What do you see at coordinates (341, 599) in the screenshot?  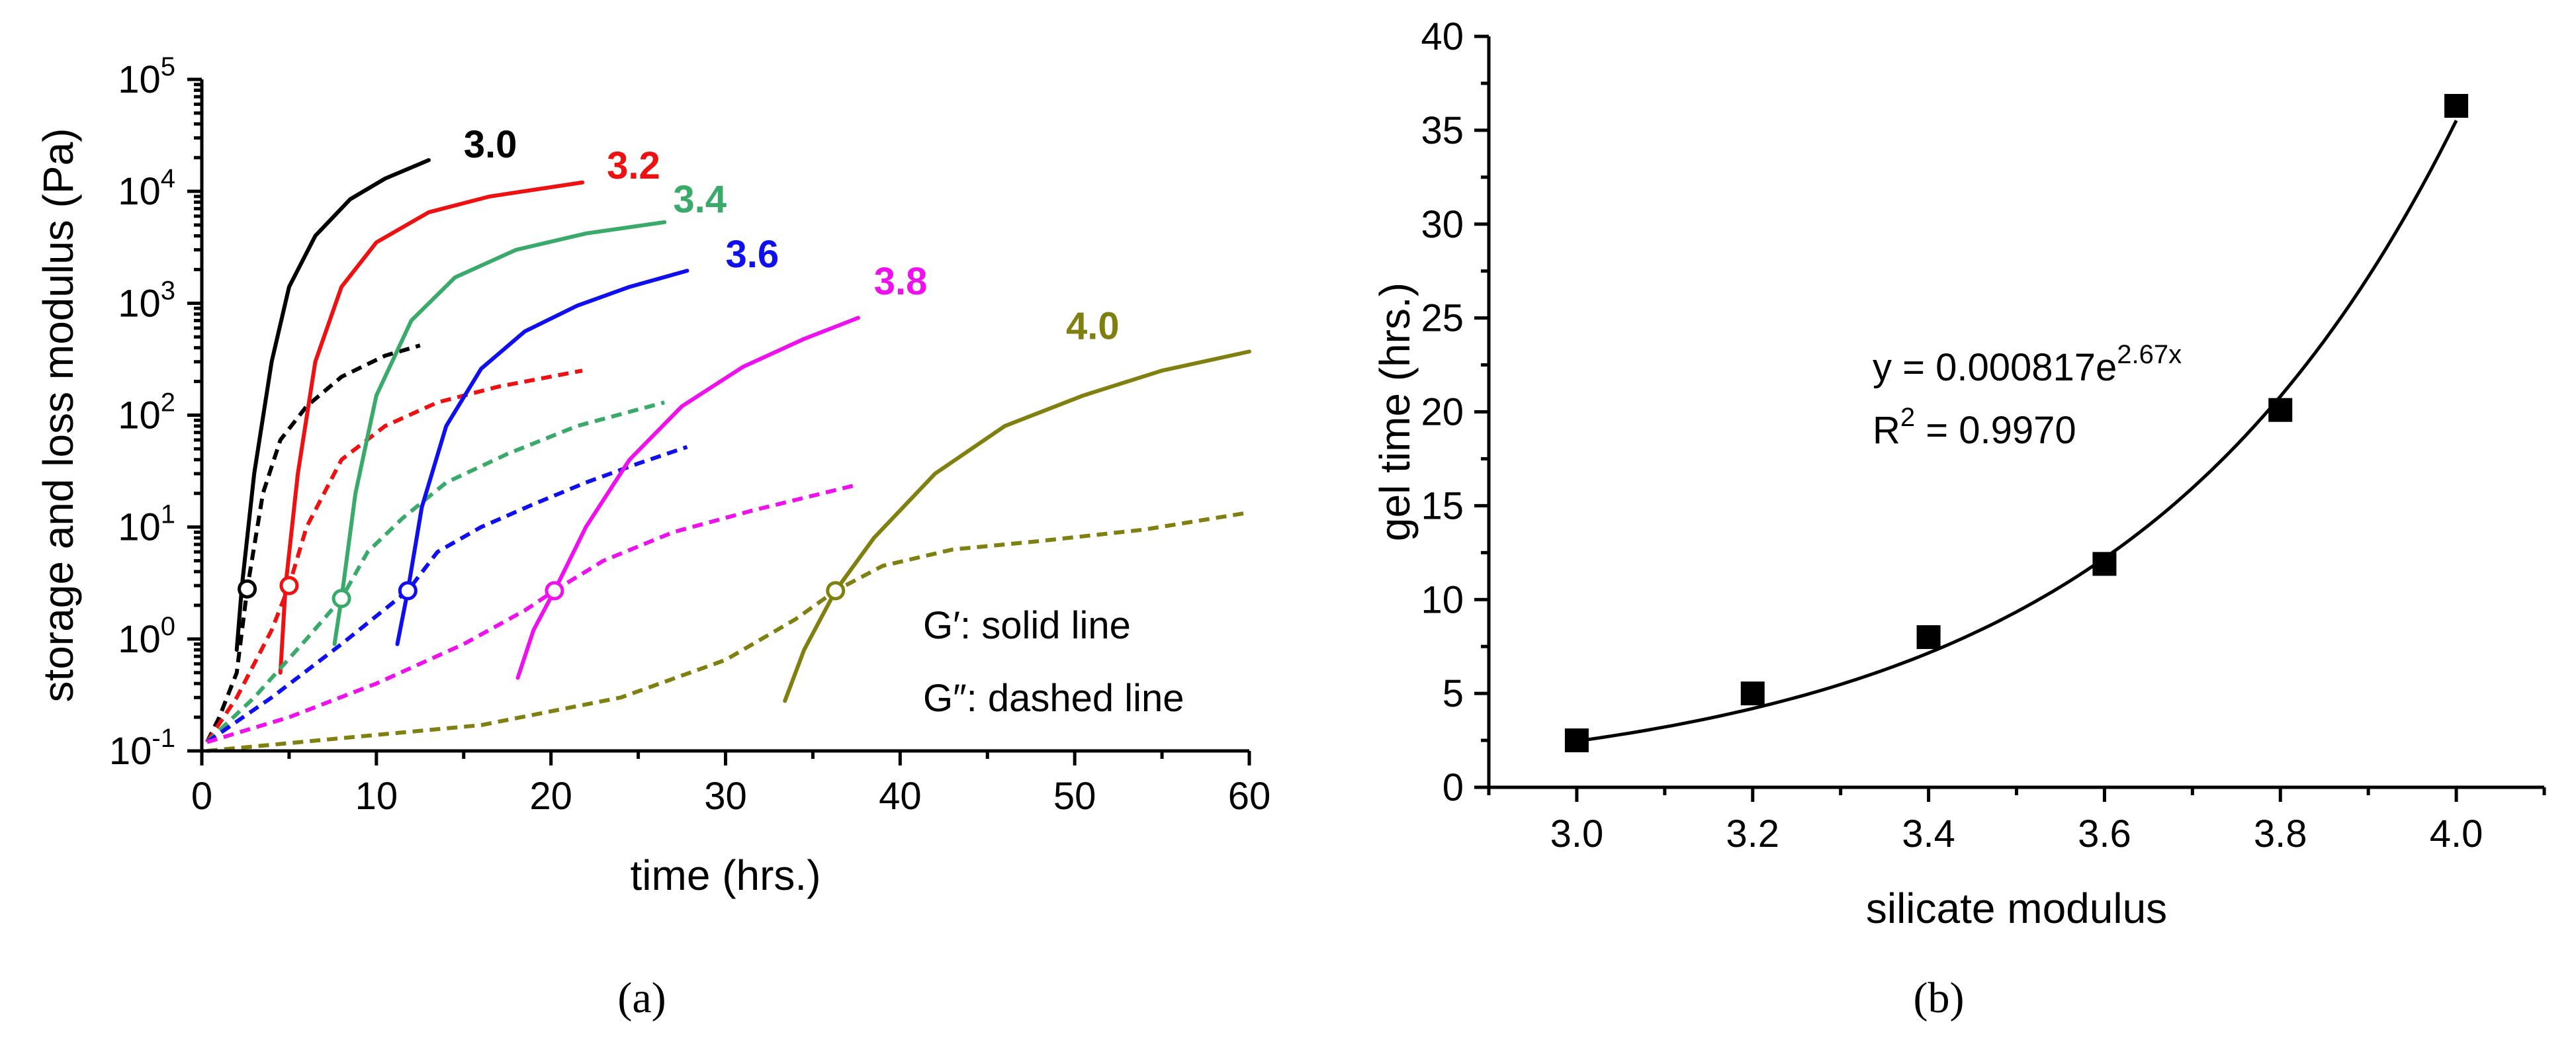 I see `series-3.4-crossover-marker` at bounding box center [341, 599].